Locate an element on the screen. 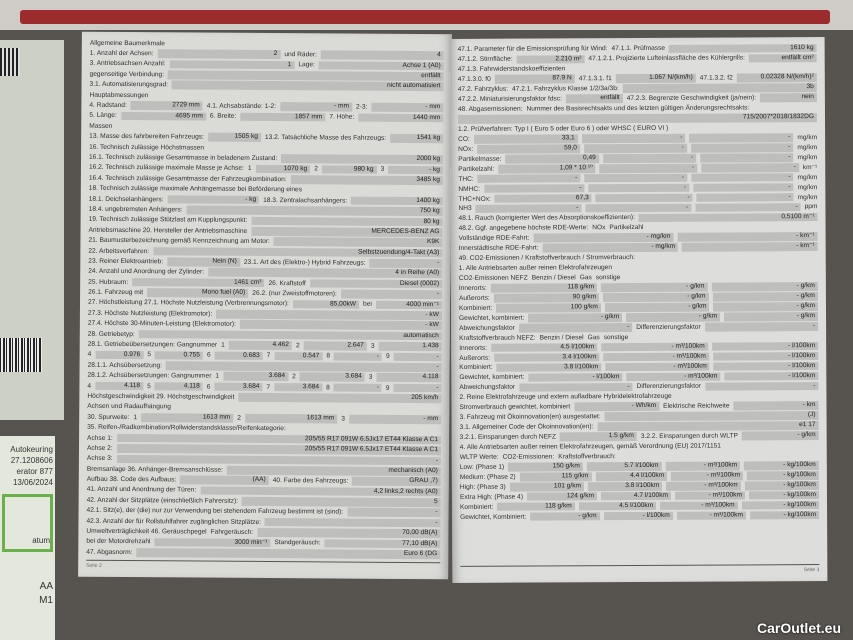 This screenshot has width=853, height=640. field-value: 150 g/km is located at coordinates (545, 467).